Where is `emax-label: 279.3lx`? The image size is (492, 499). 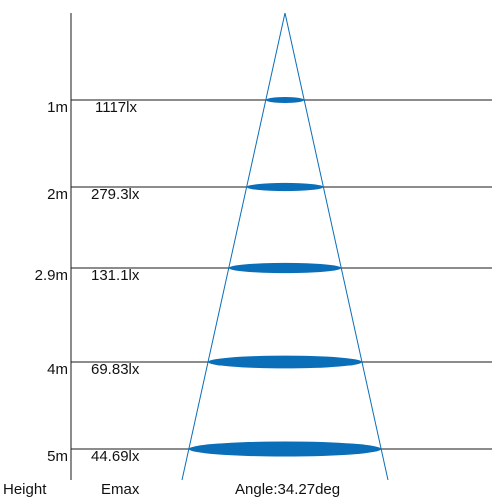
emax-label: 279.3lx is located at coordinates (115, 194).